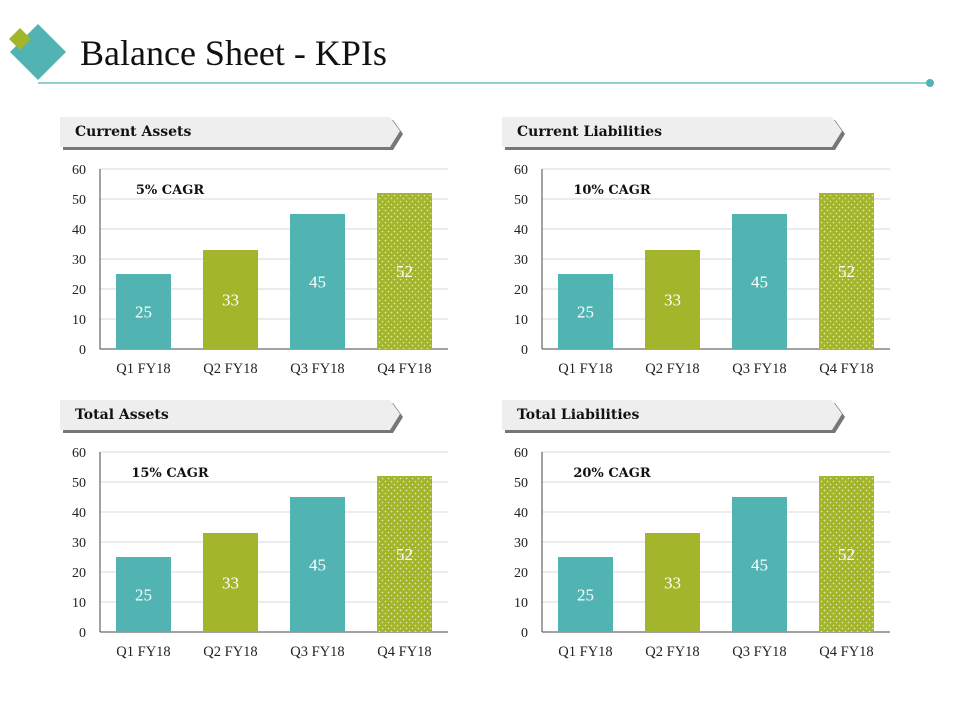  What do you see at coordinates (133, 132) in the screenshot?
I see `chart-title: Current Assets` at bounding box center [133, 132].